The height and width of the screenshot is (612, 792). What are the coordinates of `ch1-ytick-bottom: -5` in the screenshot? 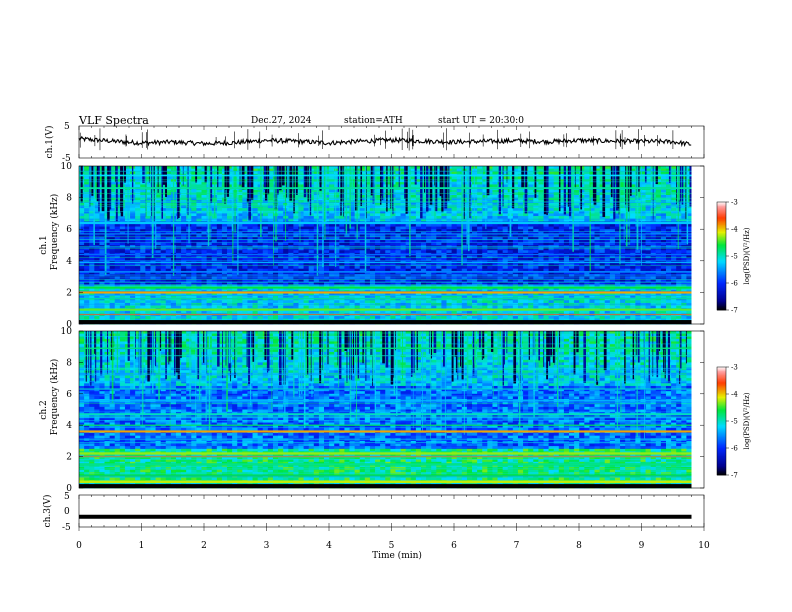 It's located at (66, 159).